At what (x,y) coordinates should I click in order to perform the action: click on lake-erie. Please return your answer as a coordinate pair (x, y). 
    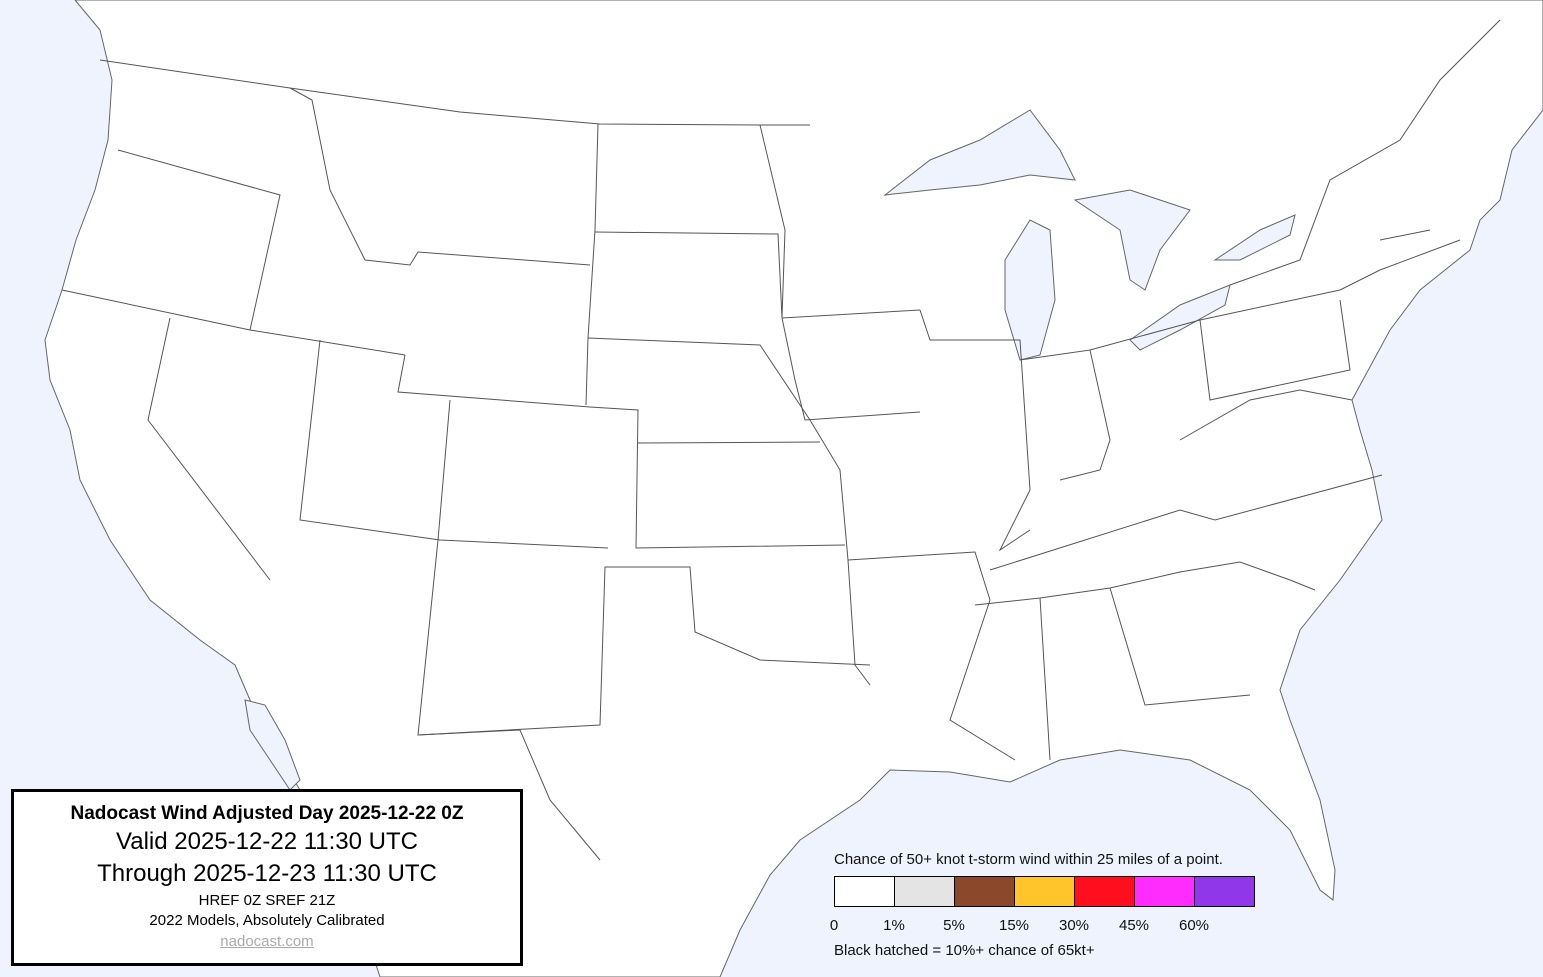
    Looking at the image, I should click on (1180, 317).